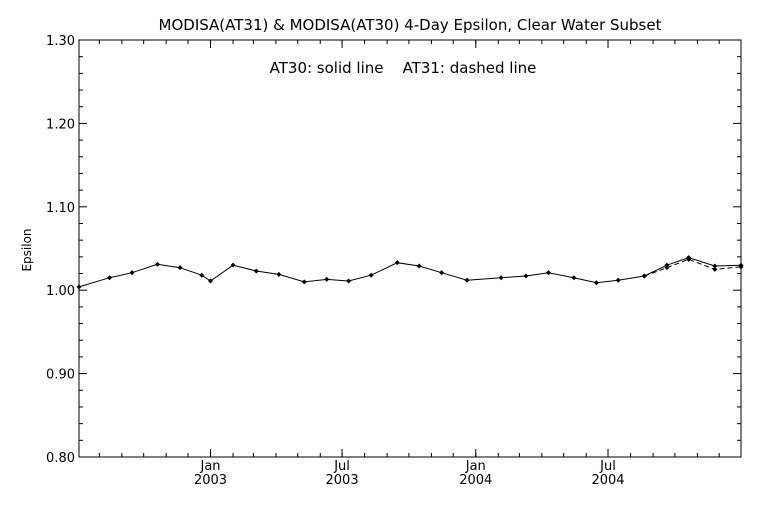 Image resolution: width=768 pixels, height=512 pixels. What do you see at coordinates (403, 68) in the screenshot?
I see `line-style-note: AT30: solid line AT31: dashed line` at bounding box center [403, 68].